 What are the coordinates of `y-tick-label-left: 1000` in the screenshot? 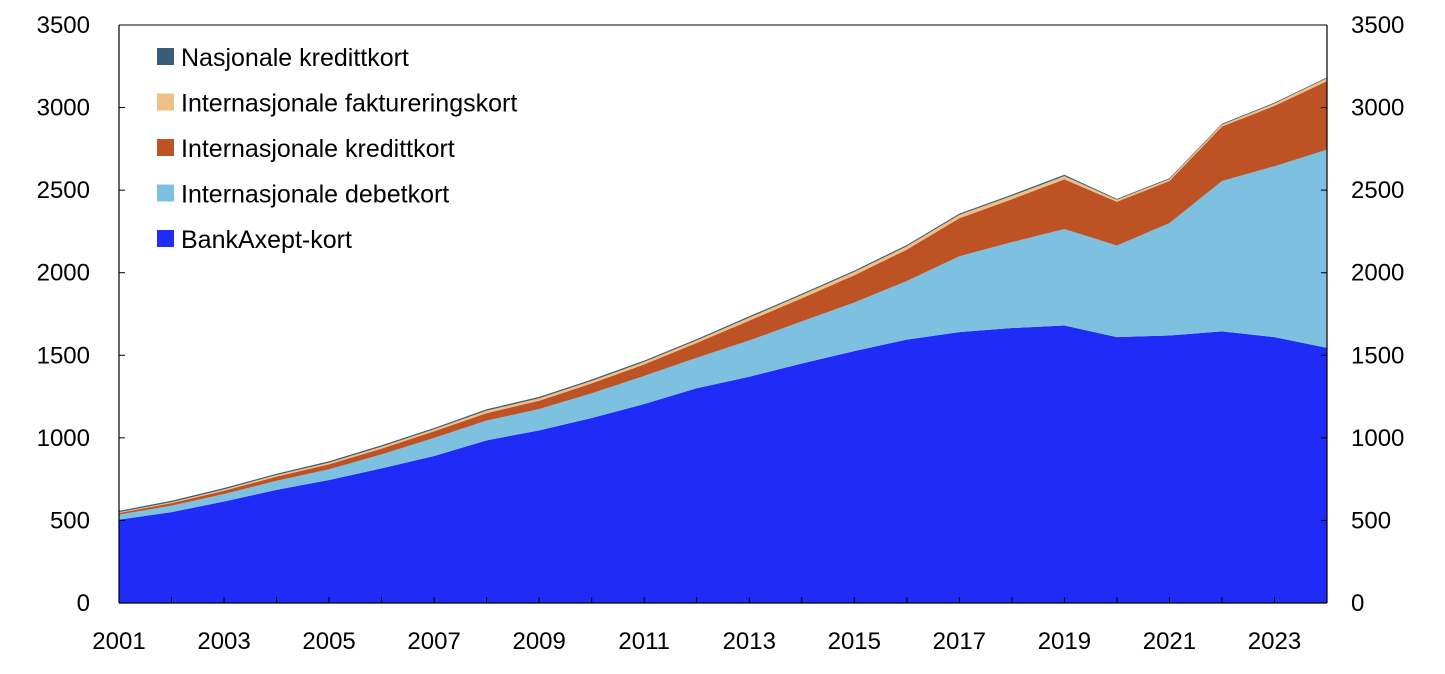 It's located at (63, 438).